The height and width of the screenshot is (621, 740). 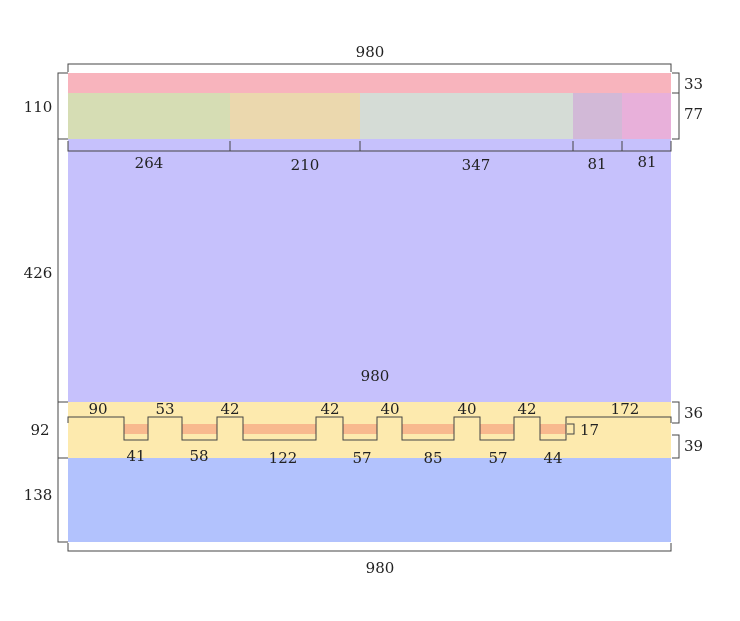 What do you see at coordinates (164, 409) in the screenshot?
I see `label-top-gap: 53` at bounding box center [164, 409].